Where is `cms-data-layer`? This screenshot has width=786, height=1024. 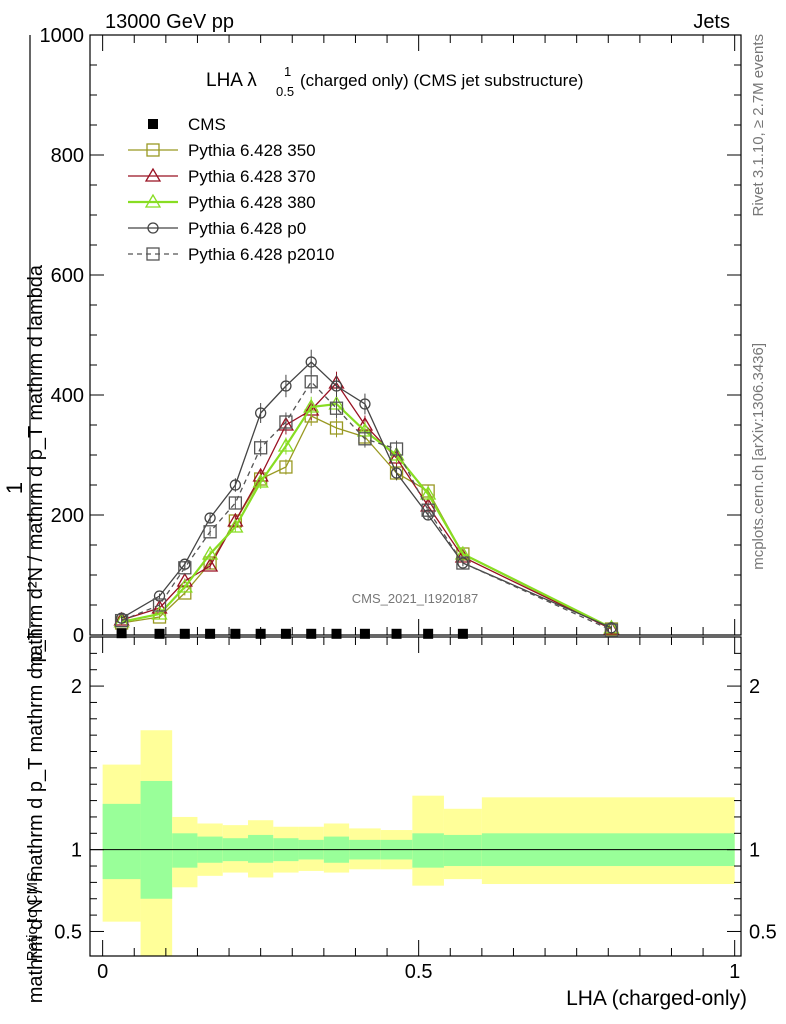
cms-data-layer is located at coordinates (292, 633).